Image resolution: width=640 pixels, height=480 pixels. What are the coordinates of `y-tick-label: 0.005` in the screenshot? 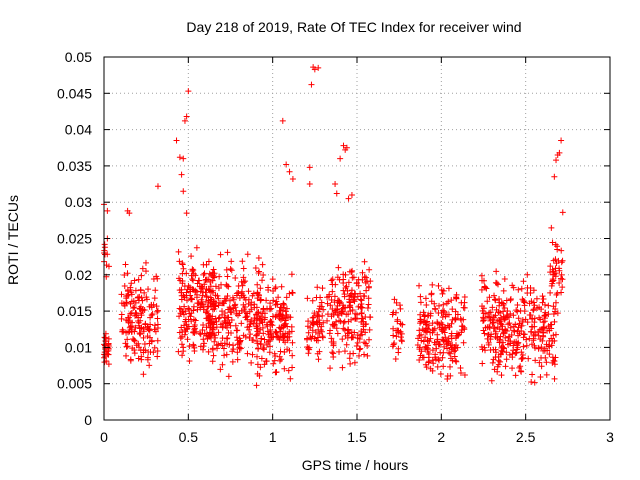 It's located at (74, 384).